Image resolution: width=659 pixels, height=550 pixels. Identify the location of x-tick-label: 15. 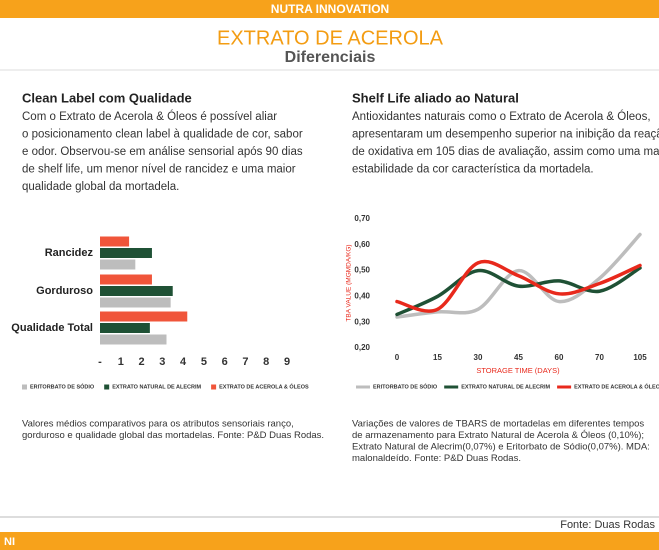
(437, 357).